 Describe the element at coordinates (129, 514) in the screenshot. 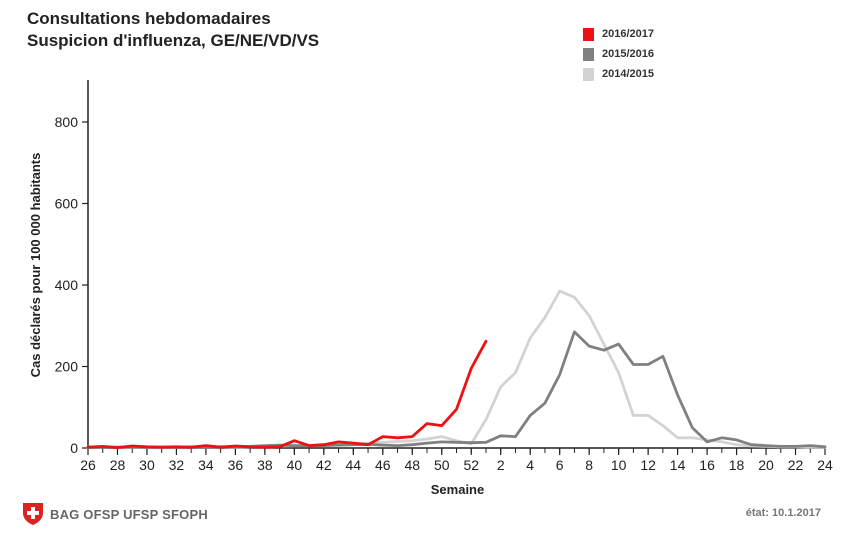

I see `footer-logo-text: BAG OFSP UFSP SFOPH` at that location.